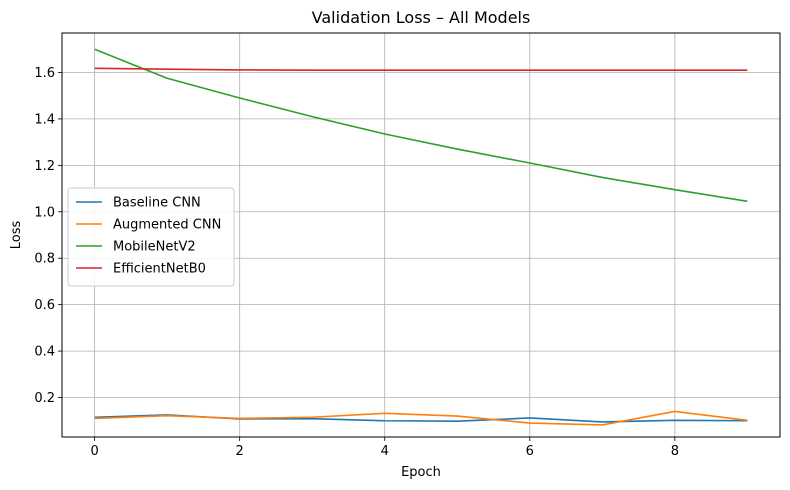  I want to click on x-tick-label: 8, so click(675, 451).